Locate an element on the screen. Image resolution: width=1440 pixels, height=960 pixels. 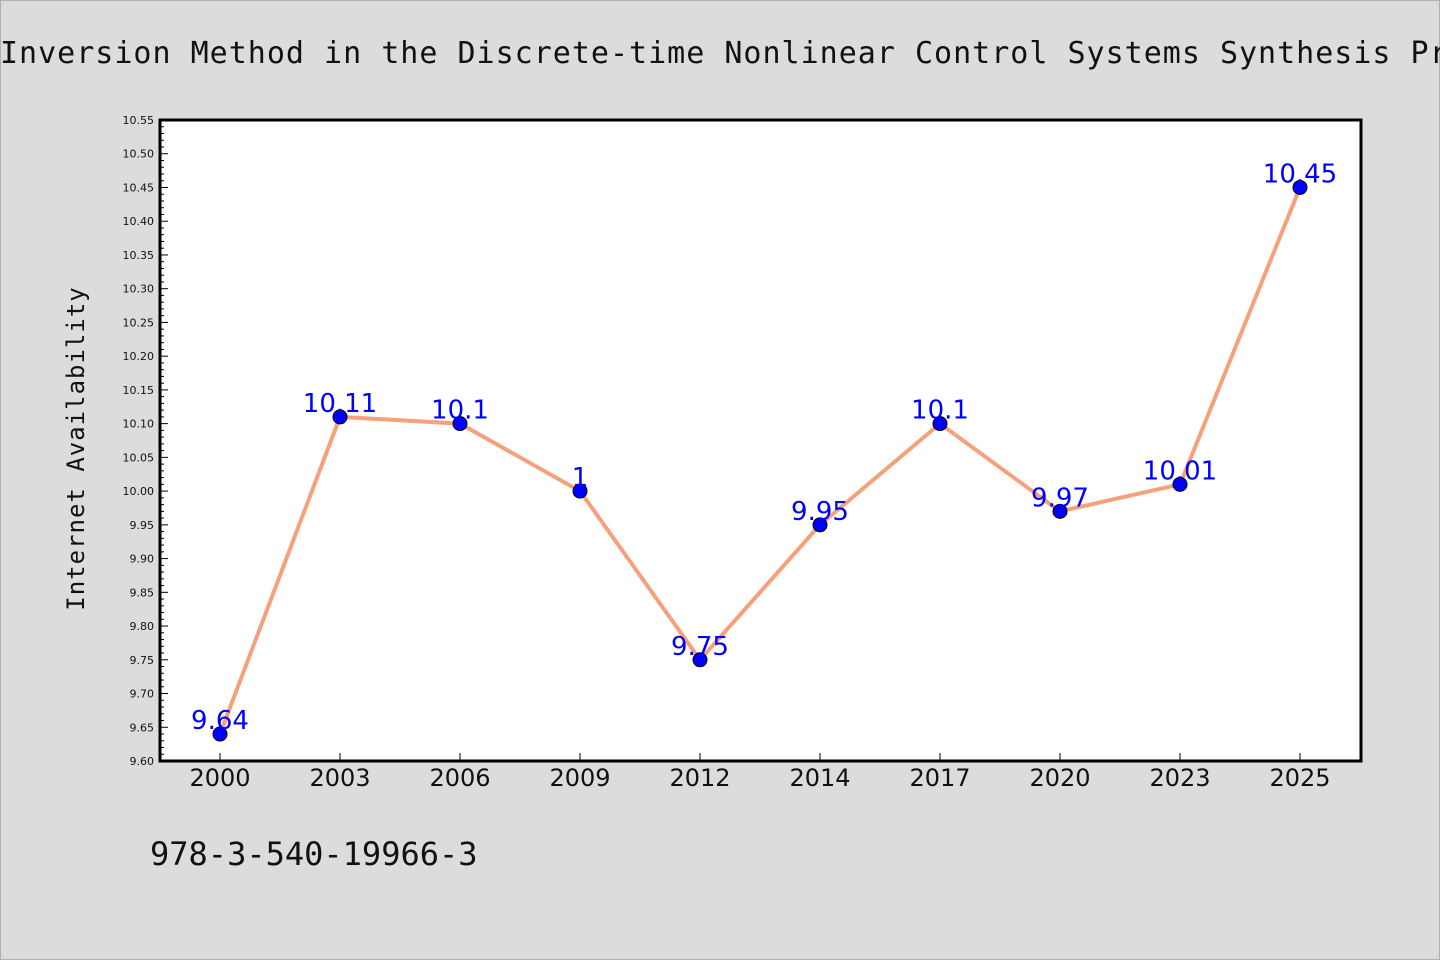
x-tick-label: 2014 is located at coordinates (819, 778).